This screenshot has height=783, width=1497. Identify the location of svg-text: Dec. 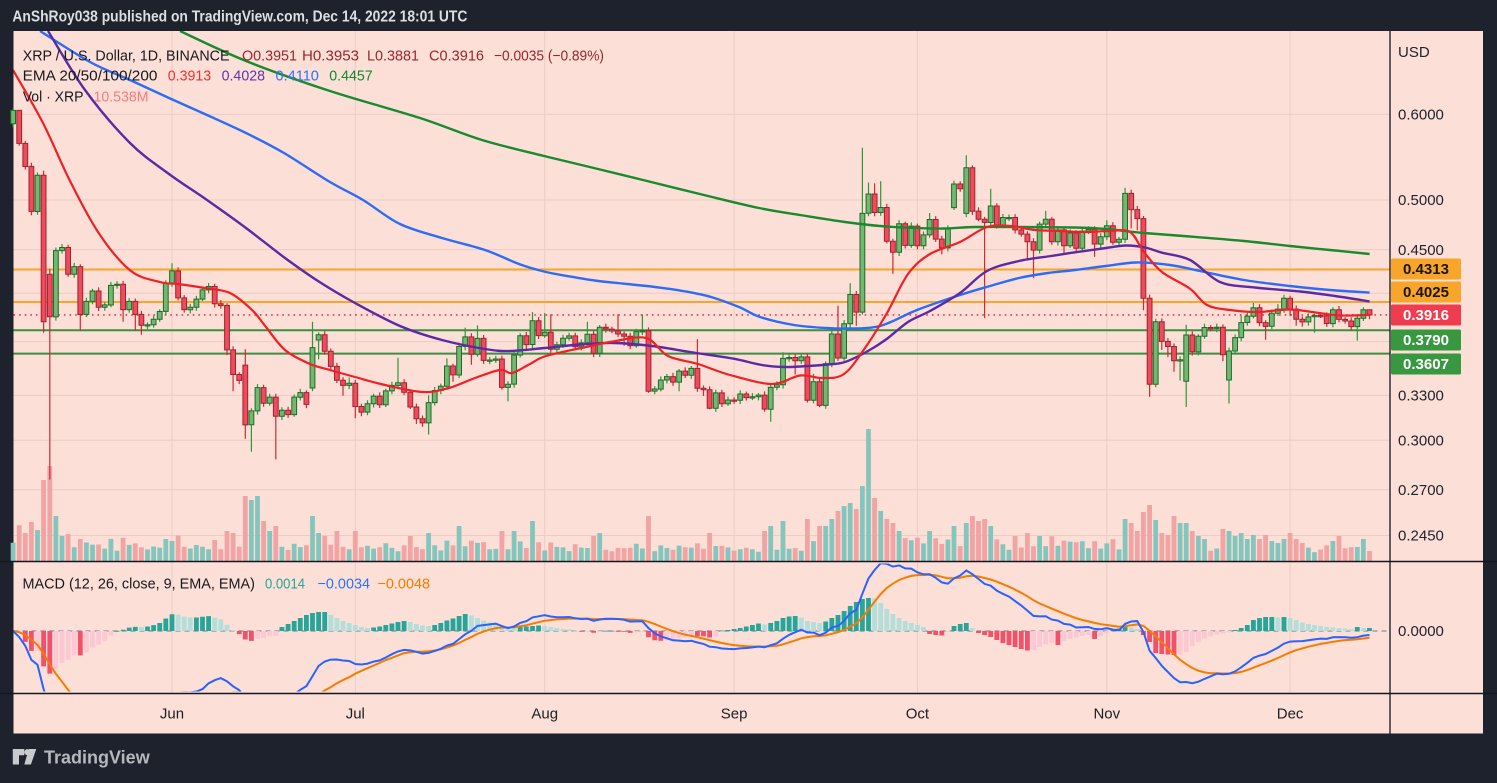
(1290, 714).